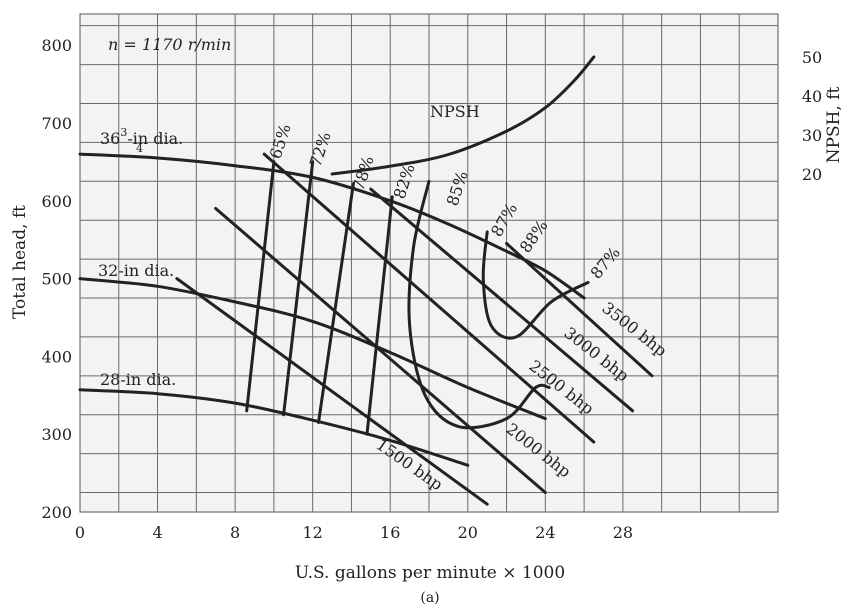  Describe the element at coordinates (138, 379) in the screenshot. I see `label-head-28: 28-in dia.` at that location.